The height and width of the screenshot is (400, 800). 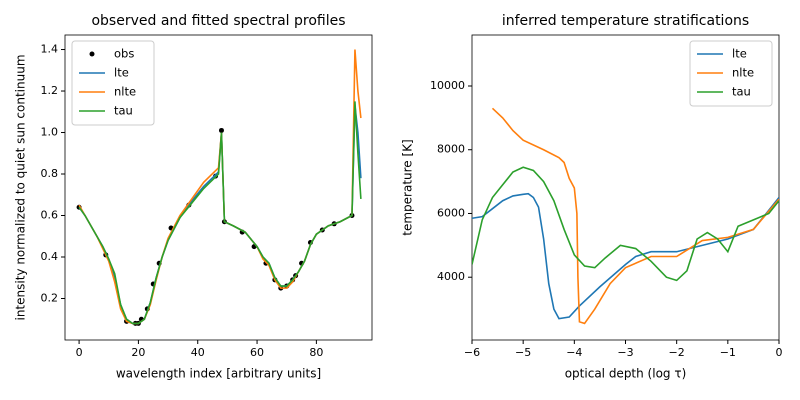 I want to click on x-axis-label: wavelength index [arbitrary units], so click(x=218, y=374).